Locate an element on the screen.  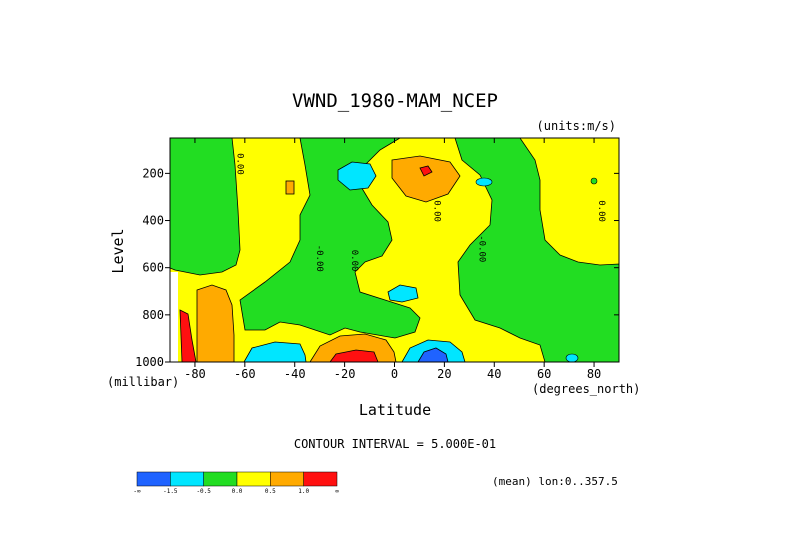
missing-data-area is located at coordinates (174, 317).